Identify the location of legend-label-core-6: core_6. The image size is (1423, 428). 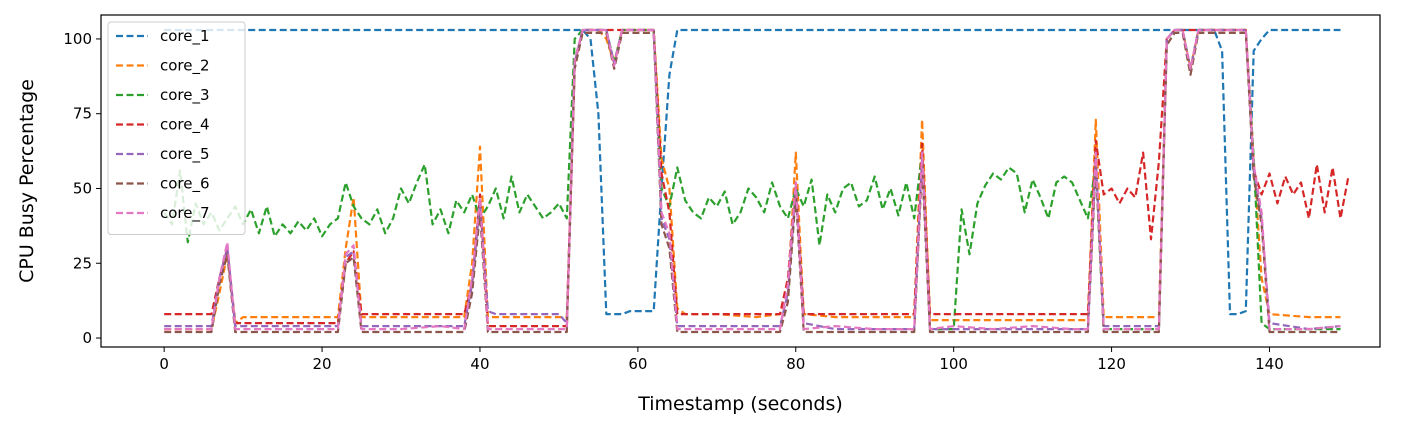
(185, 184).